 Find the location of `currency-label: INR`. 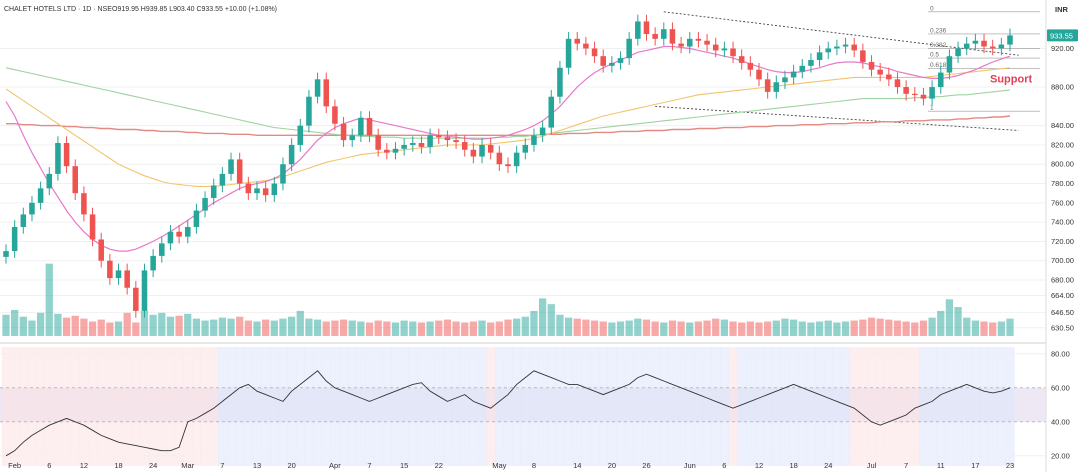

currency-label: INR is located at coordinates (1062, 9).